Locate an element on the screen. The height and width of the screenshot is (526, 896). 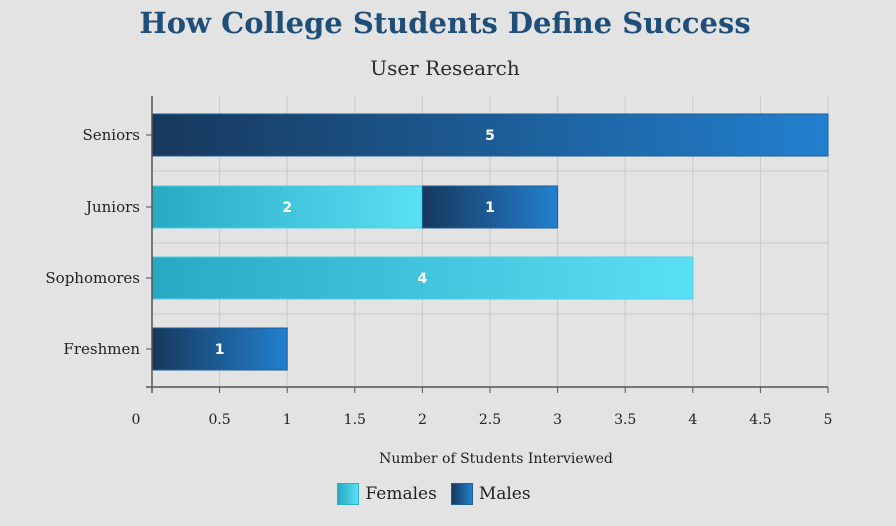
legend-item-males: Males is located at coordinates (490, 494).